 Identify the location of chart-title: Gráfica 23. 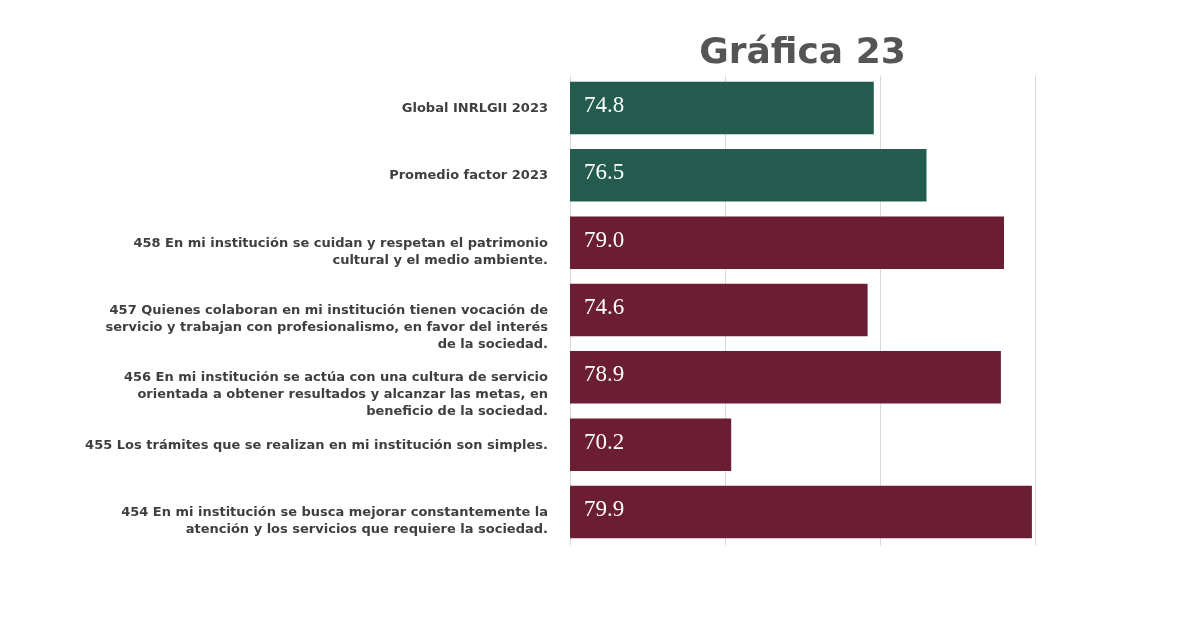
(802, 50).